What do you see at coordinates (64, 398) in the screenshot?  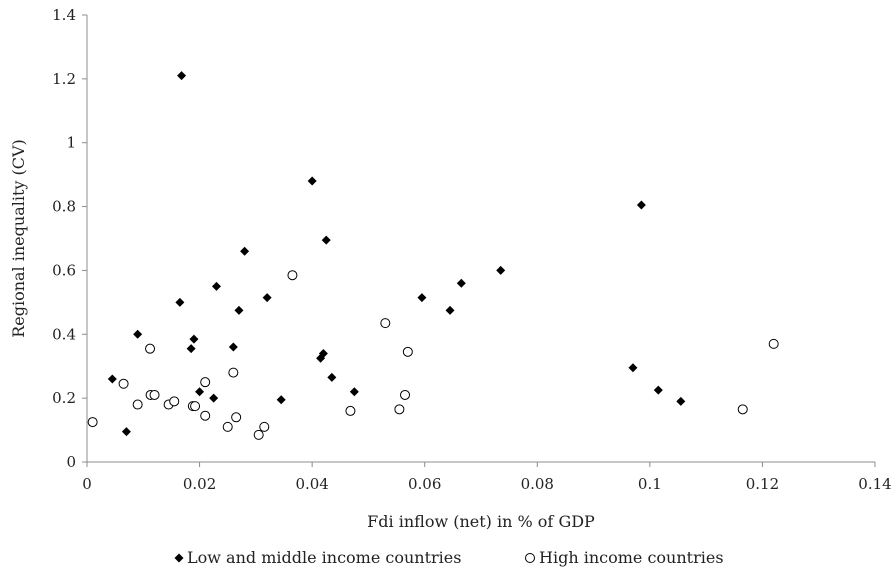 I see `y-tick-label: 0.2` at bounding box center [64, 398].